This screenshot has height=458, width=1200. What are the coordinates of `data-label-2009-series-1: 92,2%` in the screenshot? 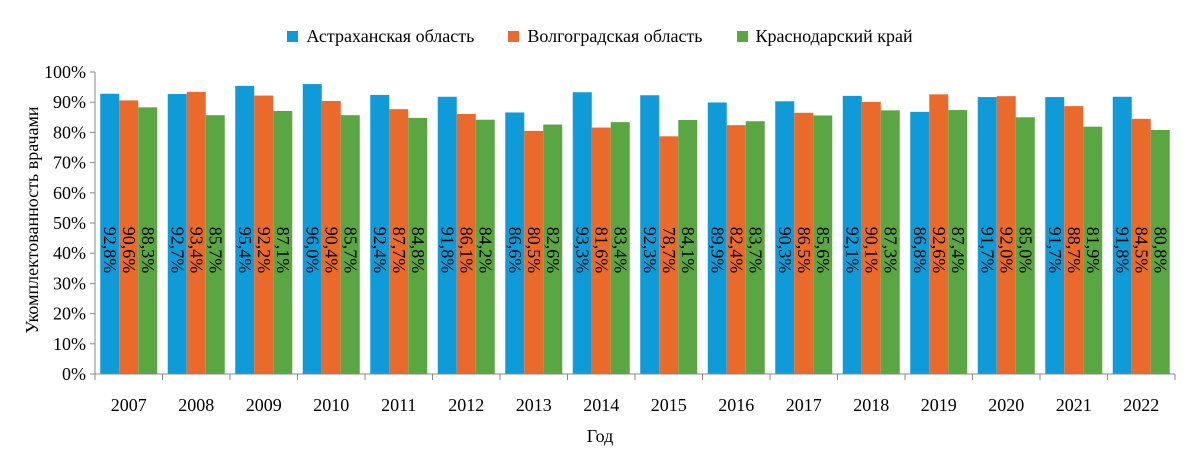 It's located at (264, 250).